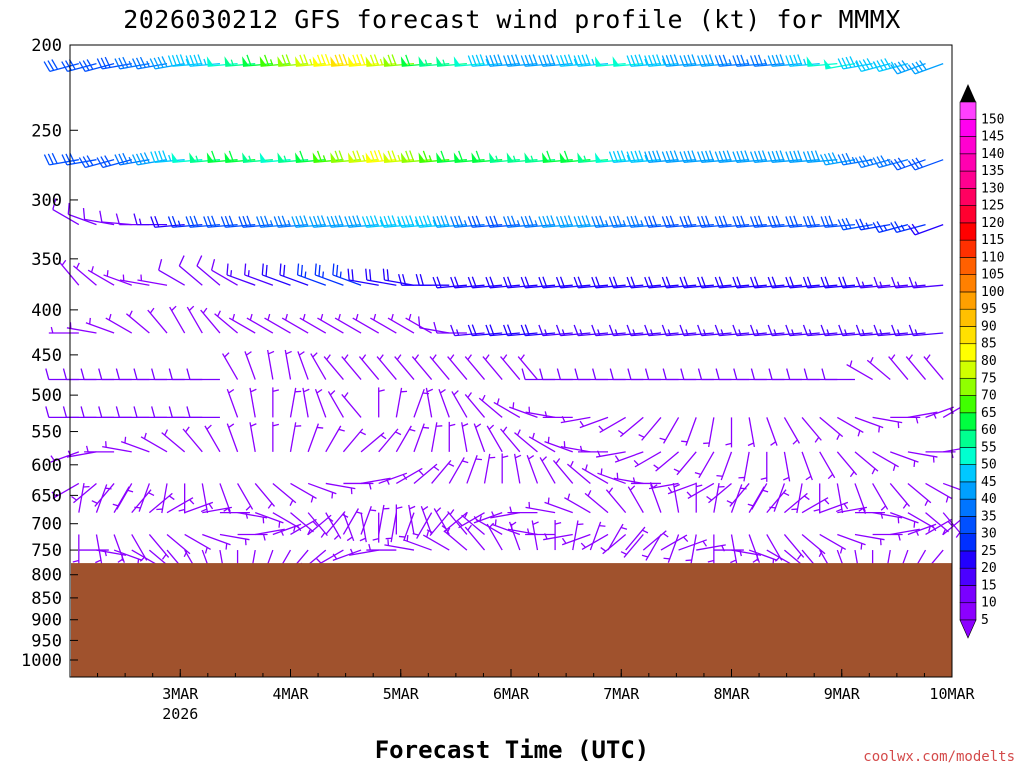 The width and height of the screenshot is (1024, 768). Describe the element at coordinates (992, 223) in the screenshot. I see `colorbar-label: 120` at that location.